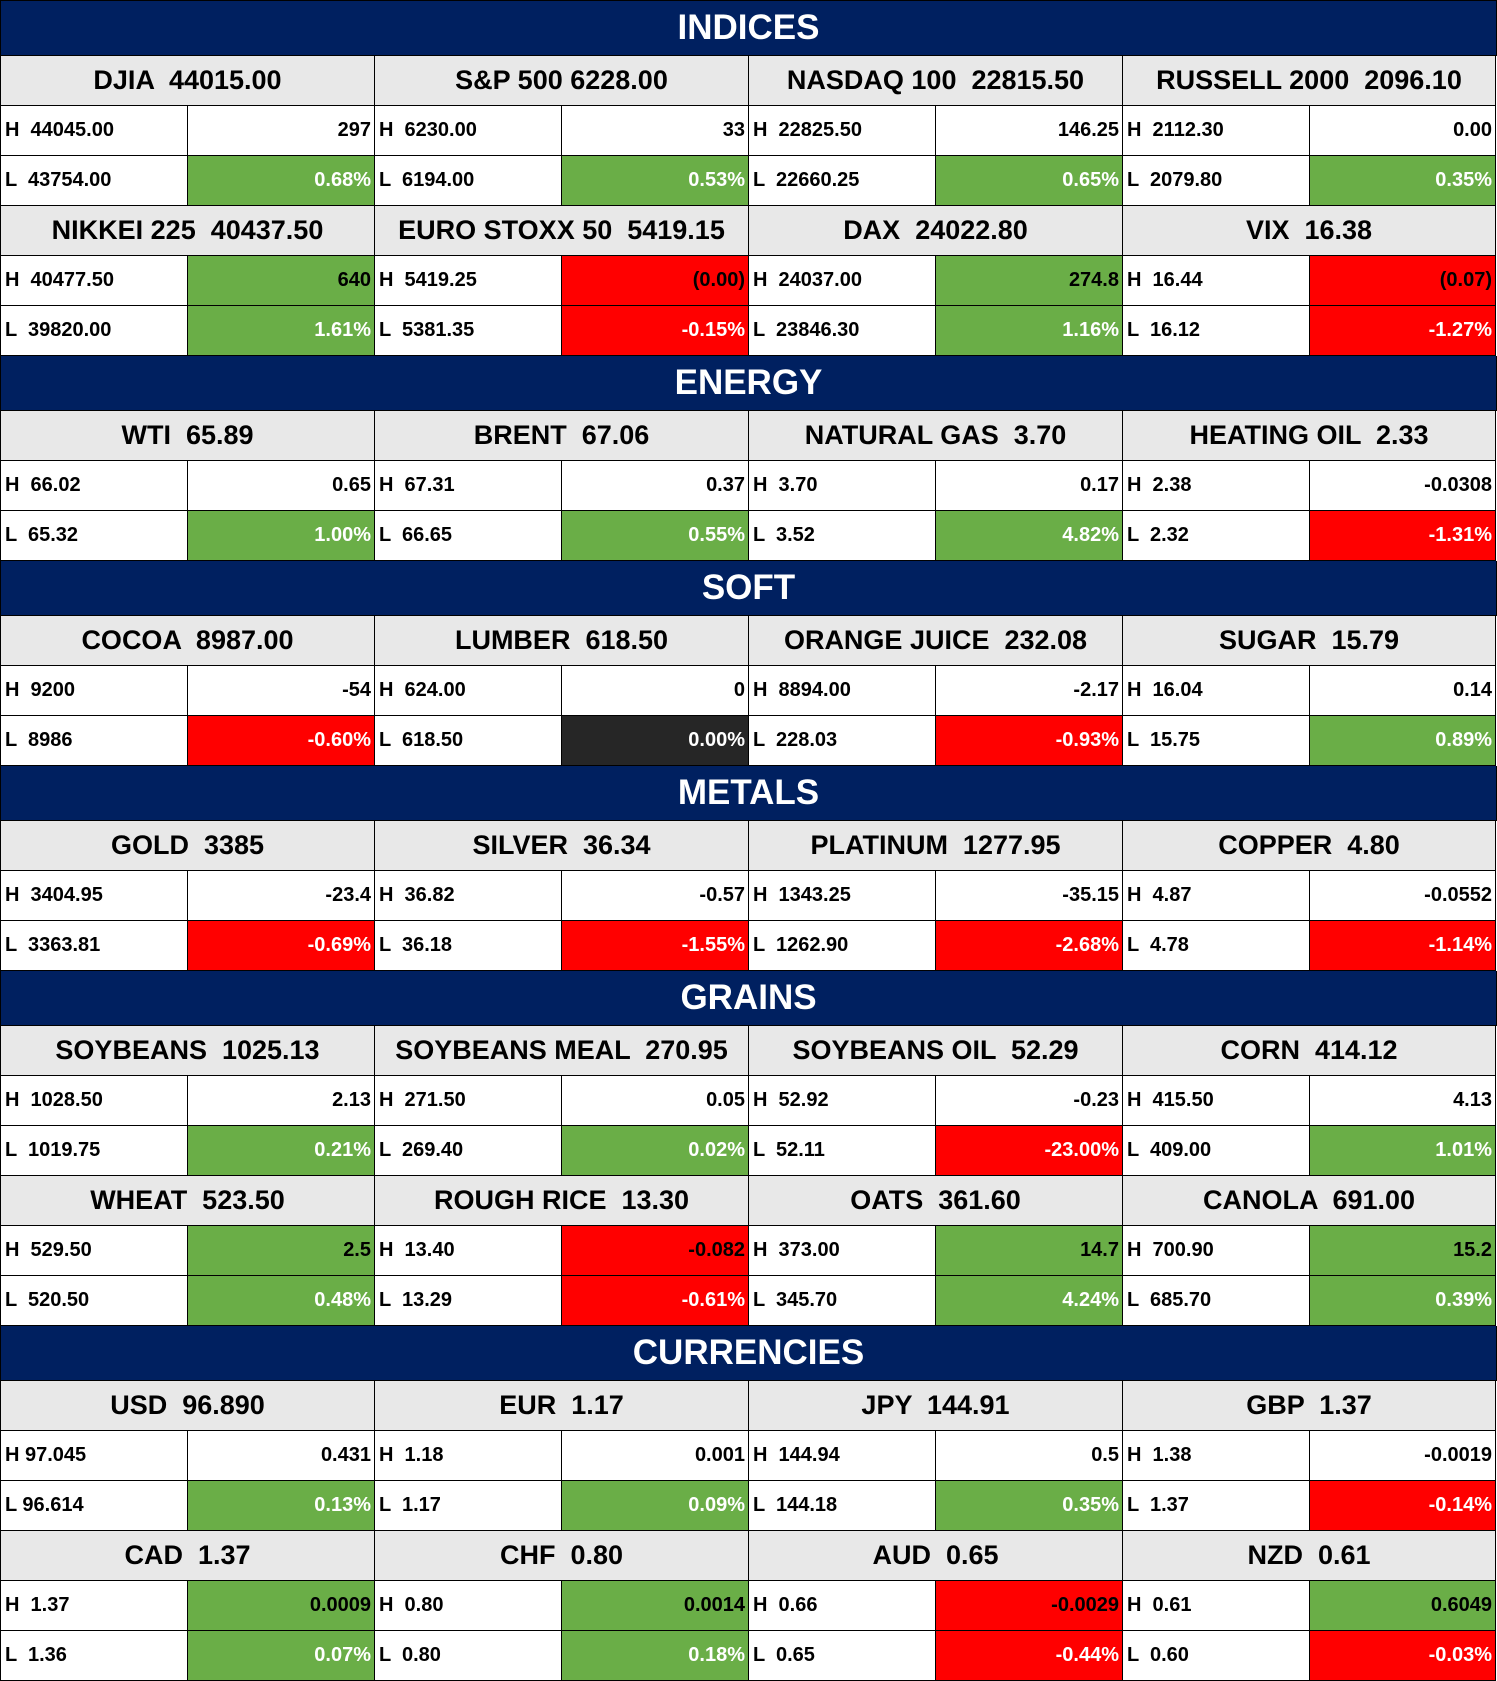 Image resolution: width=1497 pixels, height=1681 pixels. Describe the element at coordinates (1309, 231) in the screenshot. I see `ticker-title: VIX 16.38` at that location.